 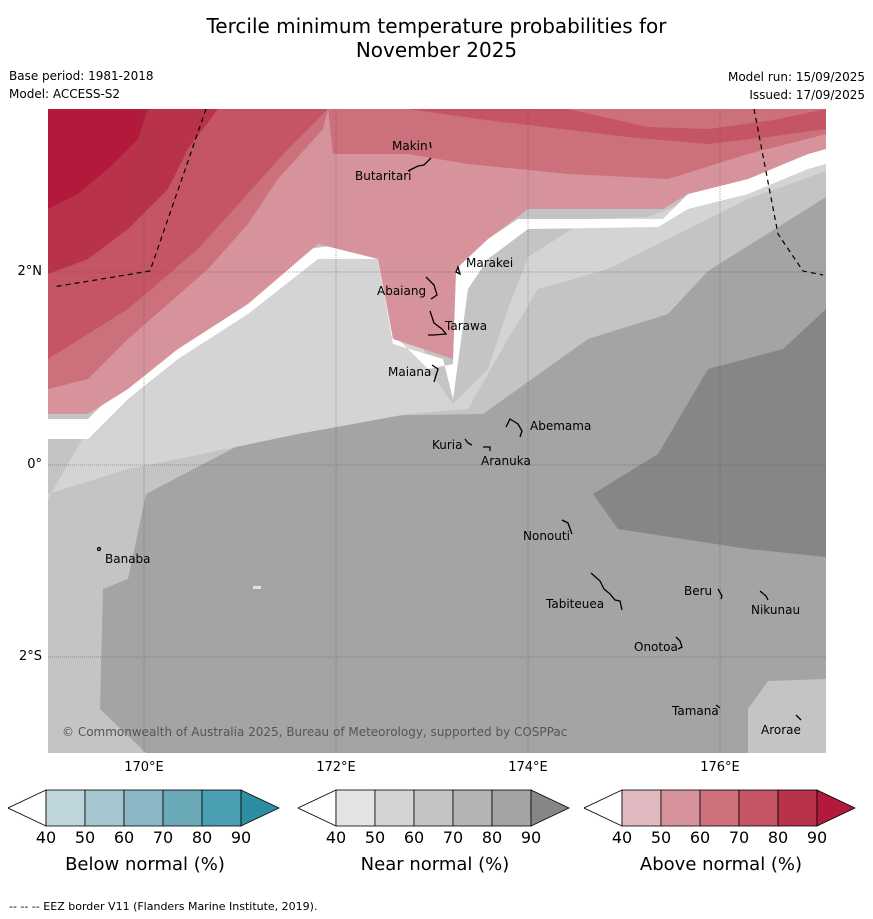 What do you see at coordinates (720, 767) in the screenshot?
I see `lon-label-176e: 176°E` at bounding box center [720, 767].